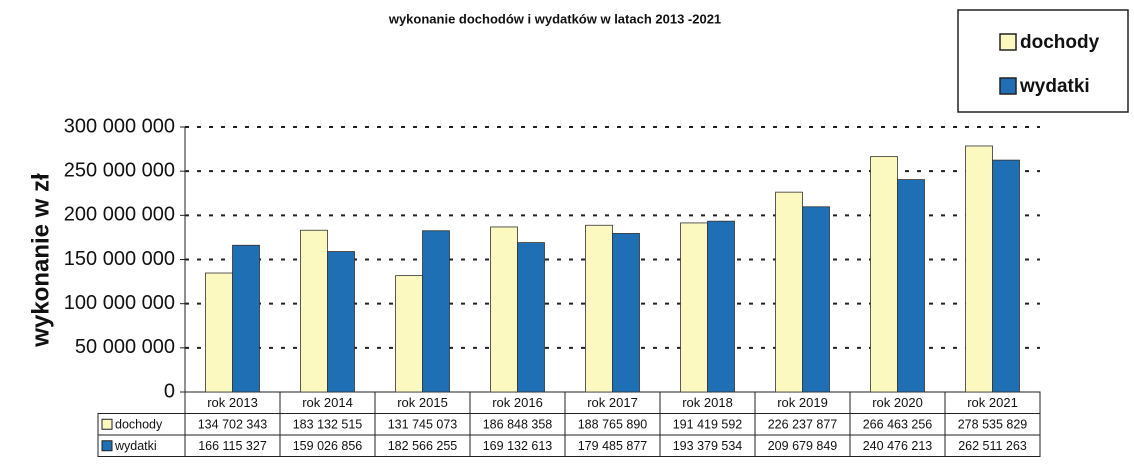 The width and height of the screenshot is (1134, 467). Describe the element at coordinates (803, 446) in the screenshot. I see `table-value: 209 679 849` at that location.